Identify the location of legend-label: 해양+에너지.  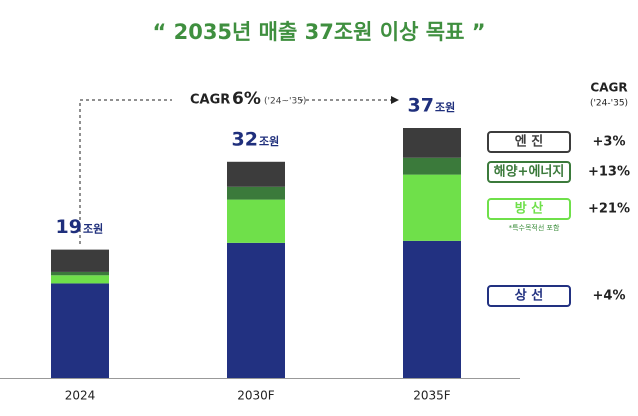
(529, 172).